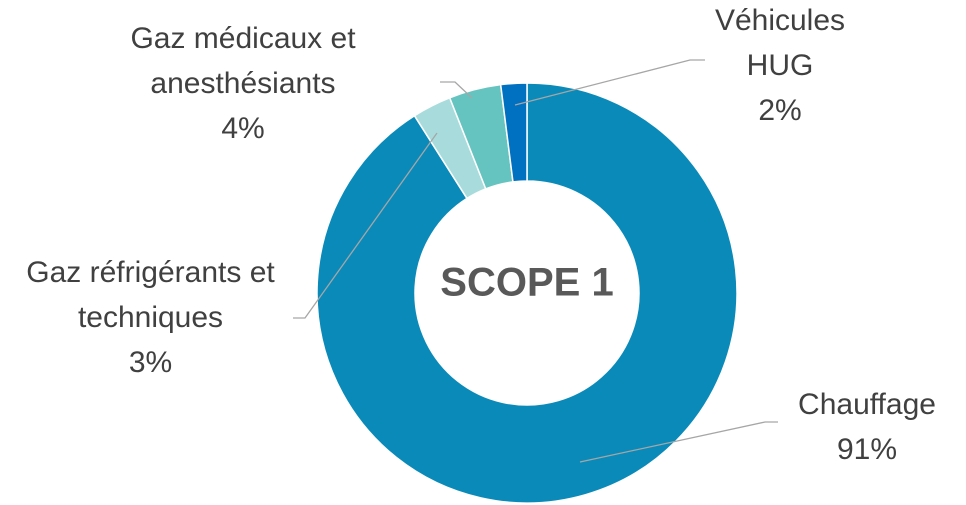 This screenshot has width=966, height=505. What do you see at coordinates (867, 427) in the screenshot?
I see `data-label: Chauffage 91%` at bounding box center [867, 427].